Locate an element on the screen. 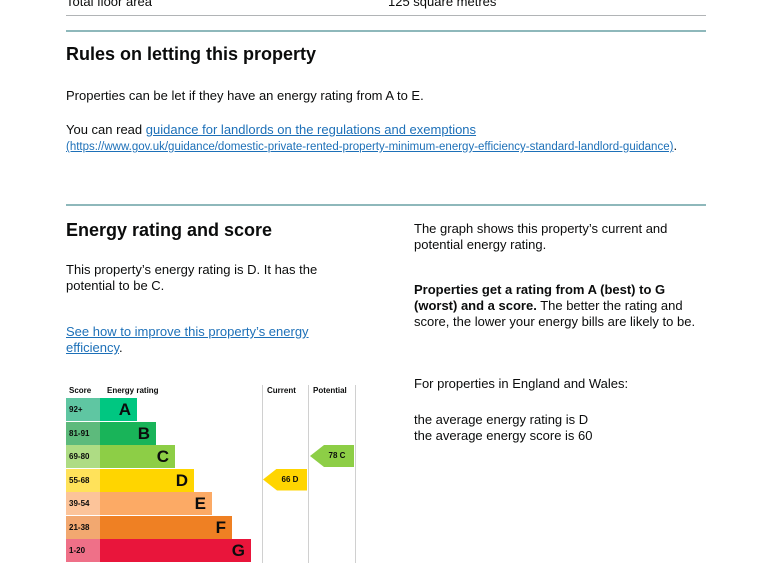 Image resolution: width=768 pixels, height=576 pixels. band-row-f: 21-38 F is located at coordinates (166, 527).